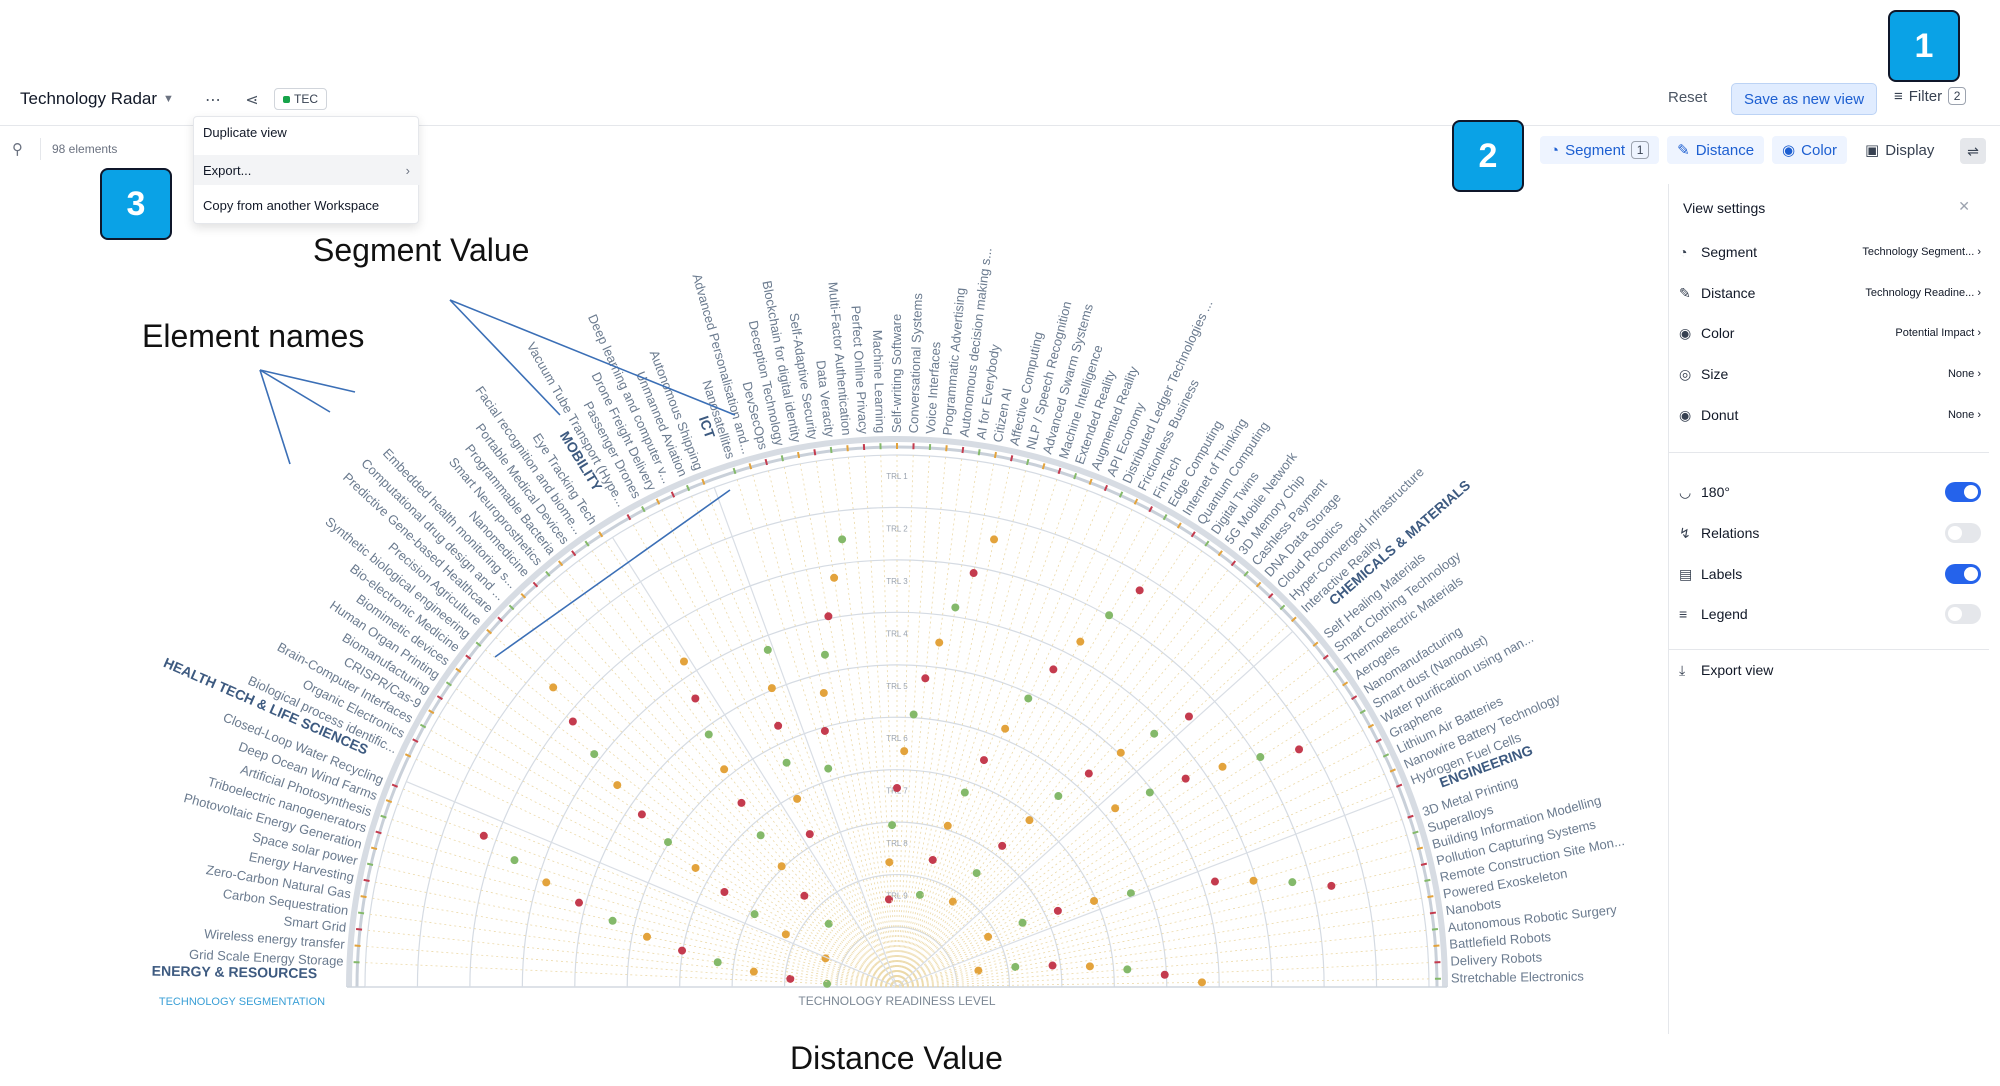  Describe the element at coordinates (1910, 150) in the screenshot. I see `display-label: Display` at that location.